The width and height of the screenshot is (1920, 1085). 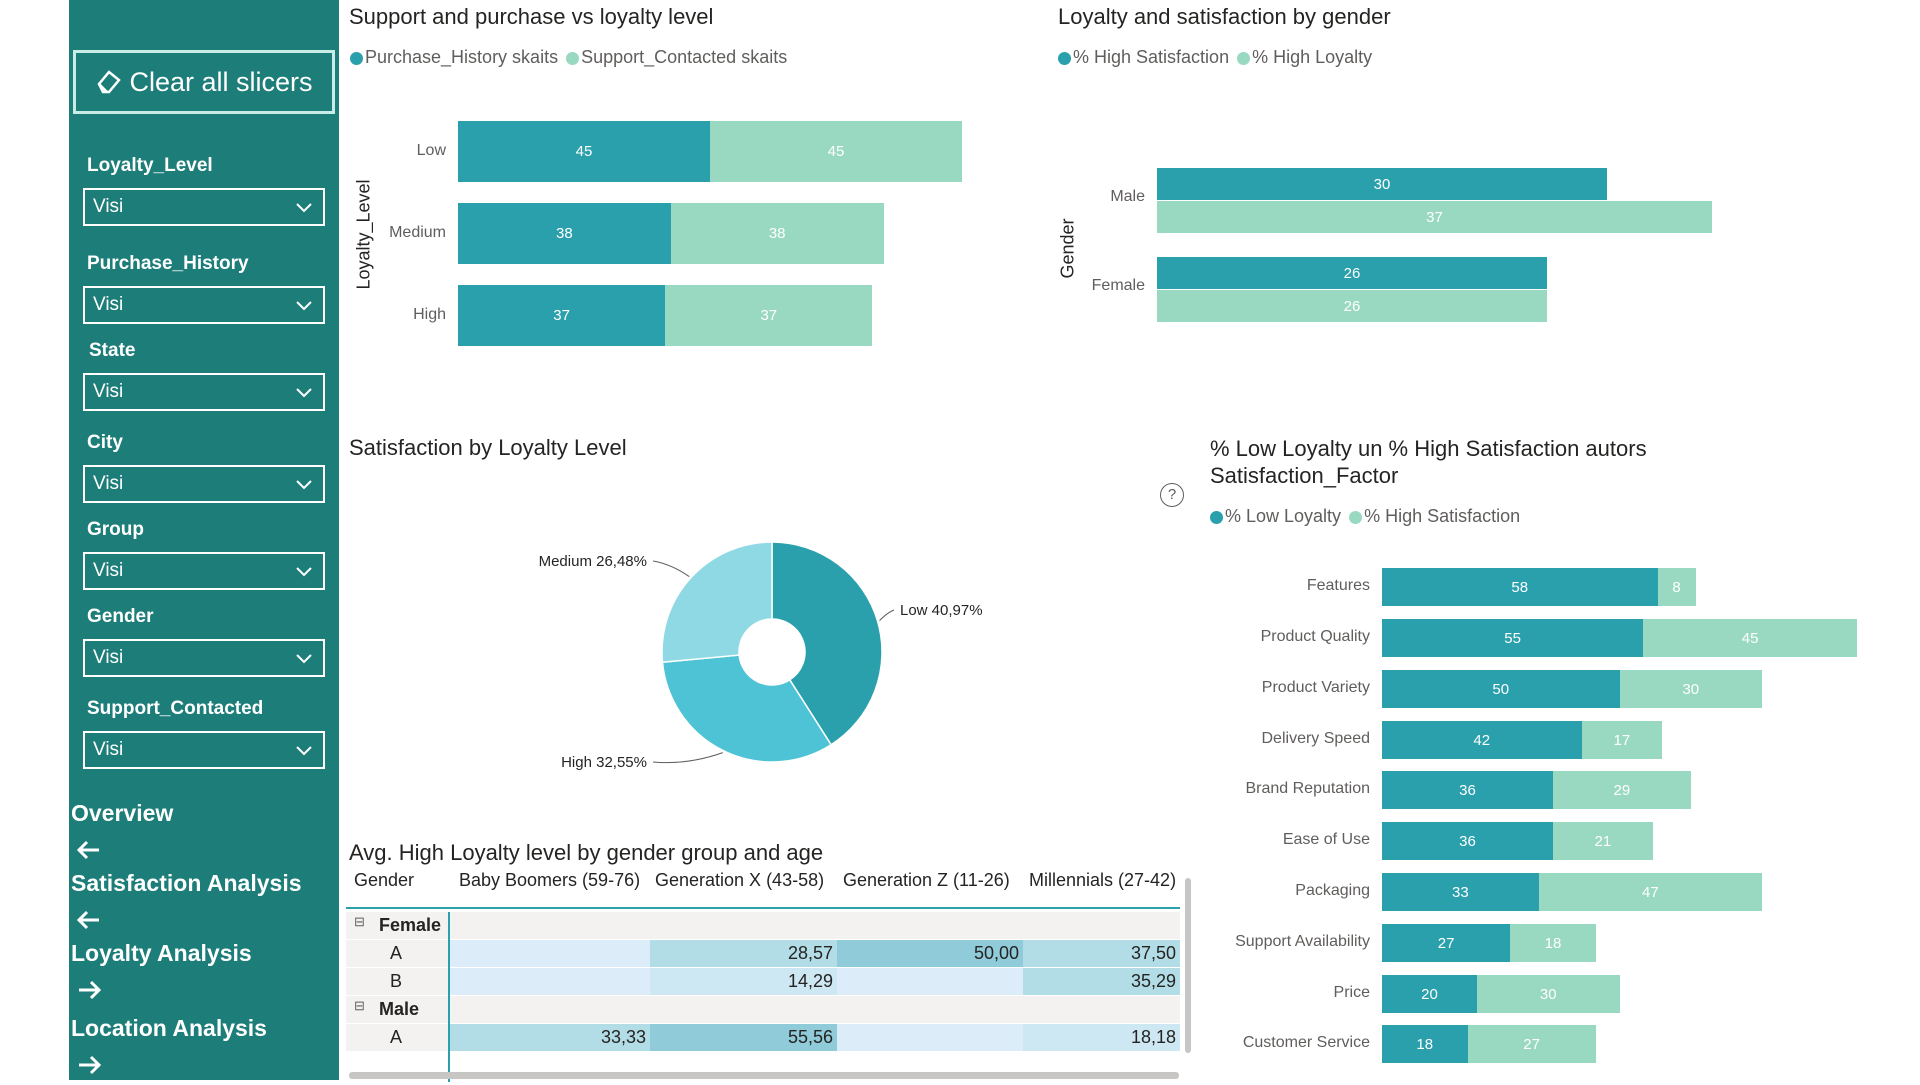 I want to click on column-header: Generation X (43-58), so click(x=740, y=880).